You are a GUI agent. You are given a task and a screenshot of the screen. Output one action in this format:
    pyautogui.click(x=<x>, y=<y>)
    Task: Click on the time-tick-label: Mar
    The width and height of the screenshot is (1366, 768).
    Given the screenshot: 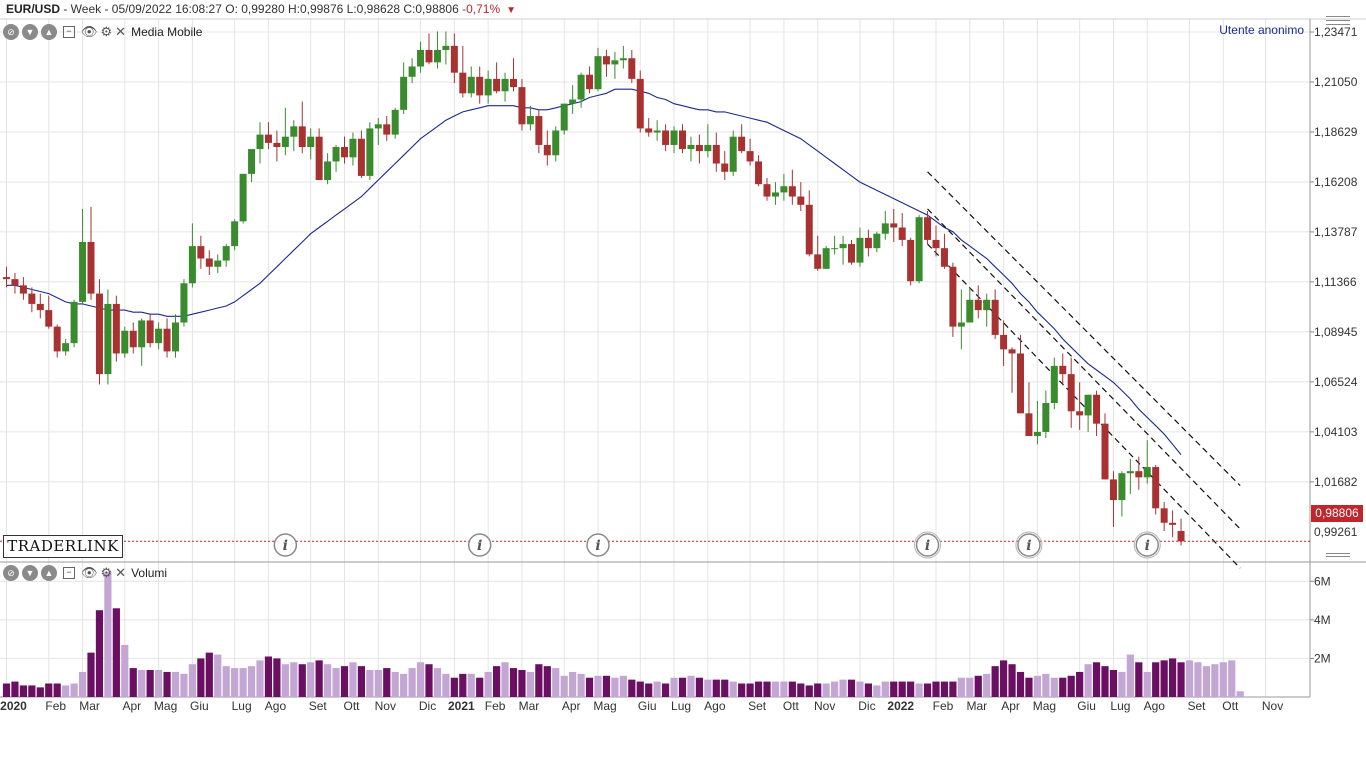 What is the action you would take?
    pyautogui.click(x=89, y=706)
    